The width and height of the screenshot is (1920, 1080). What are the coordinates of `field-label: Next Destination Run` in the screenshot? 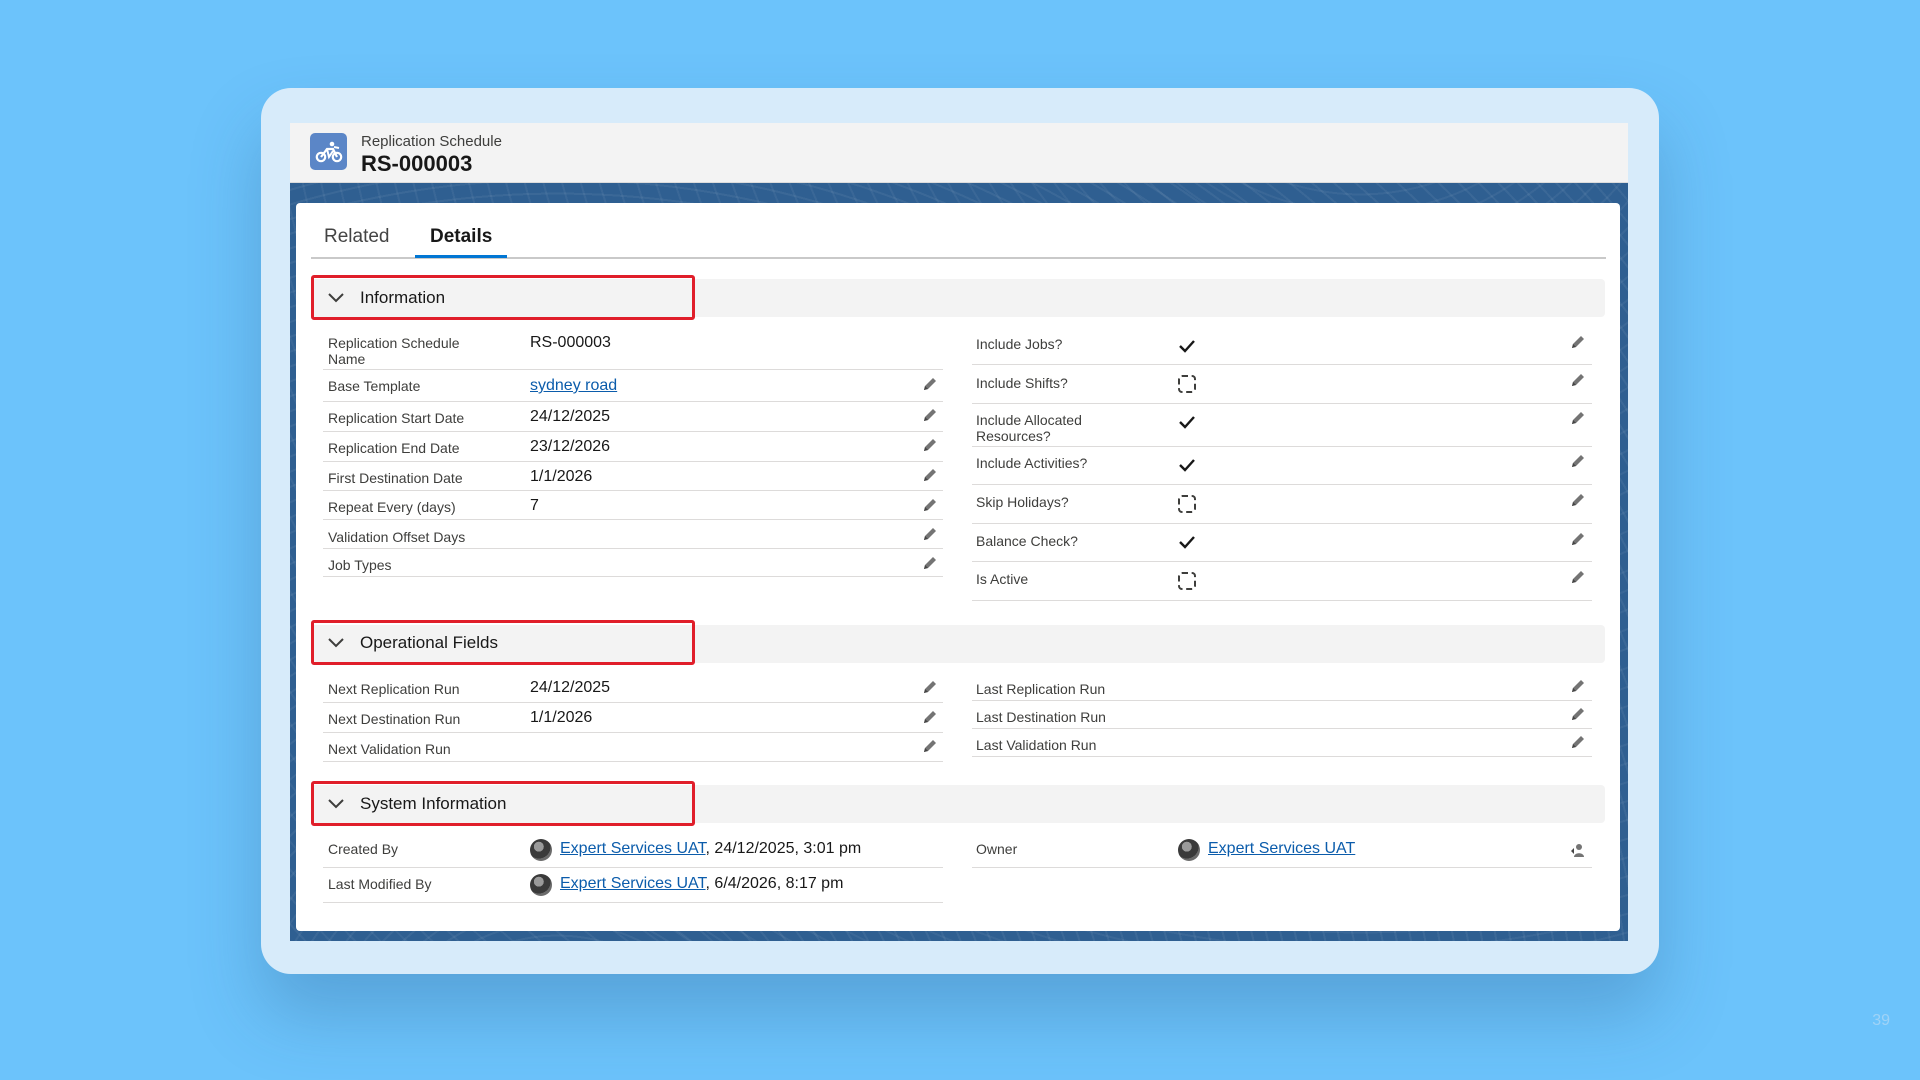 It's located at (394, 719).